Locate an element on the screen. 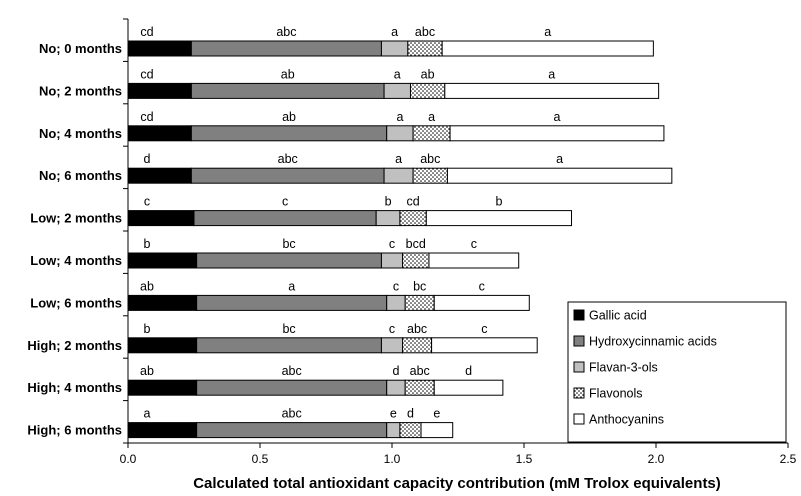  significance-letter: bcd is located at coordinates (416, 244).